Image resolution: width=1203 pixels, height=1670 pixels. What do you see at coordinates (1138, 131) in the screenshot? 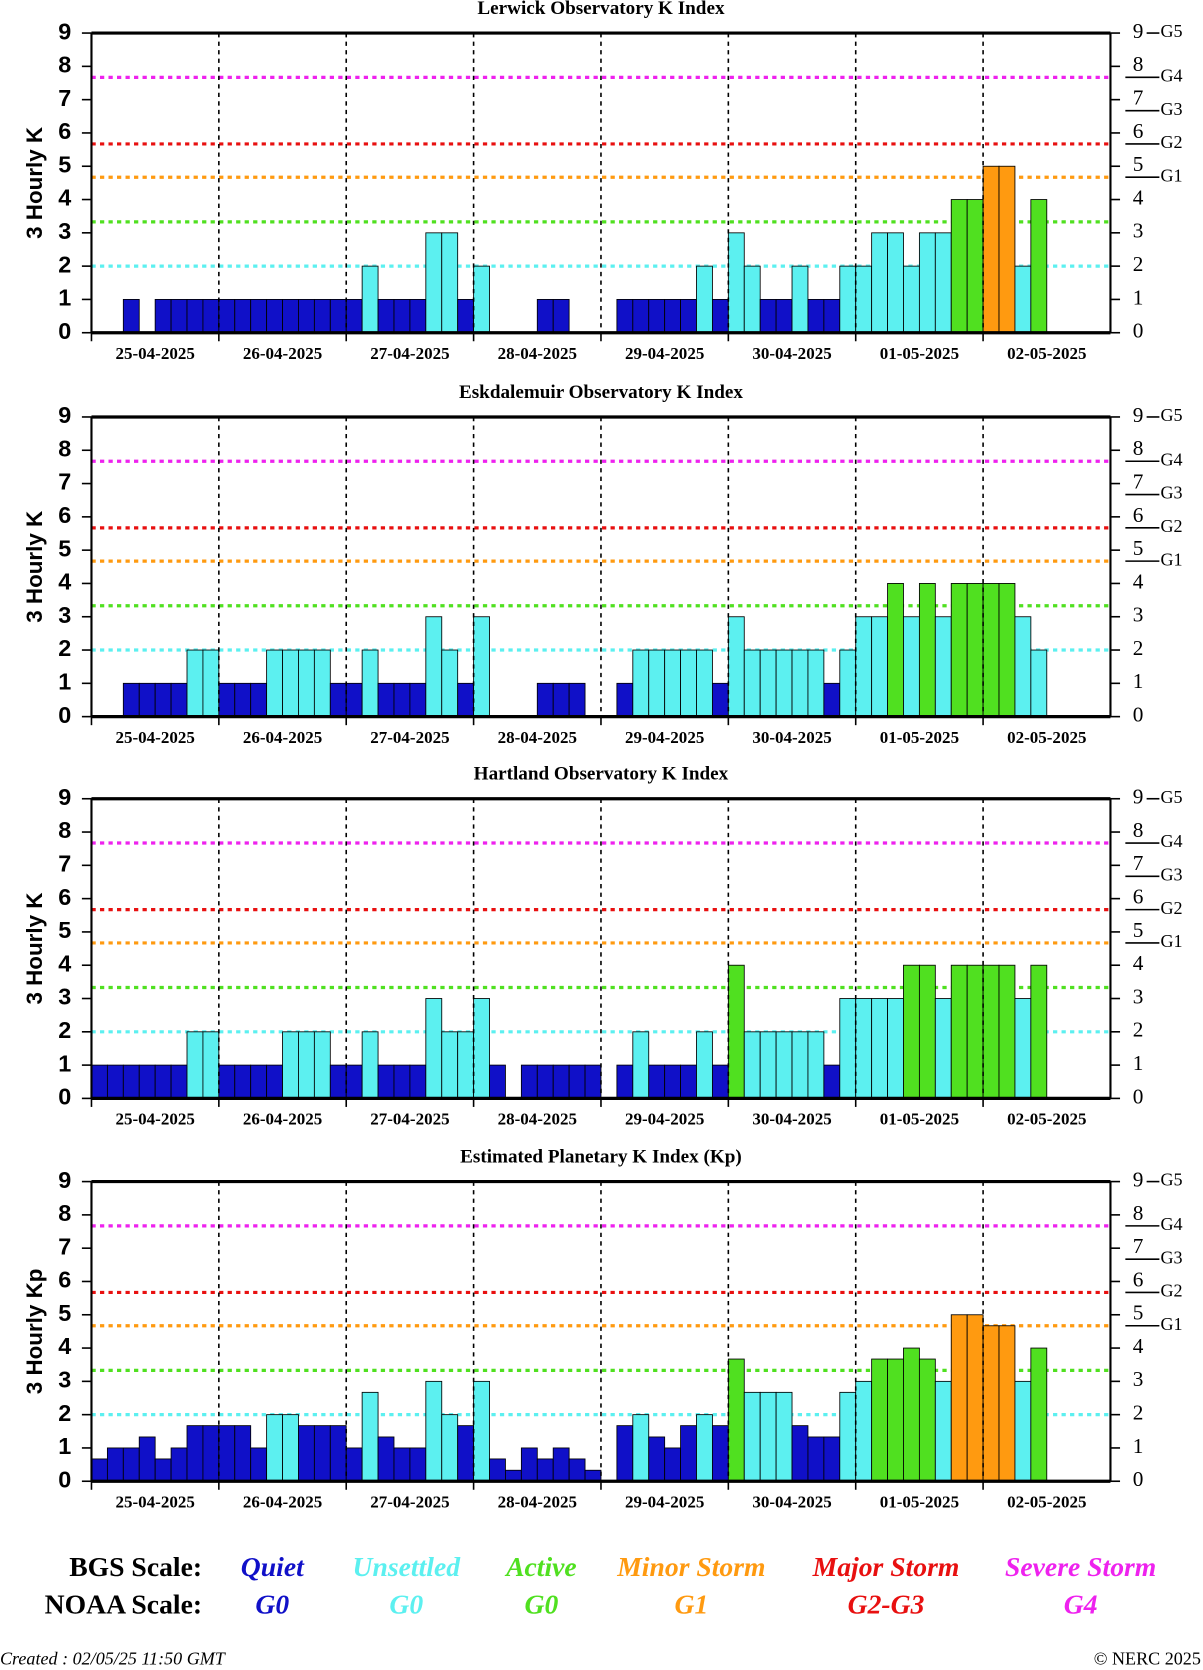
I see `y2-number-label: 6` at bounding box center [1138, 131].